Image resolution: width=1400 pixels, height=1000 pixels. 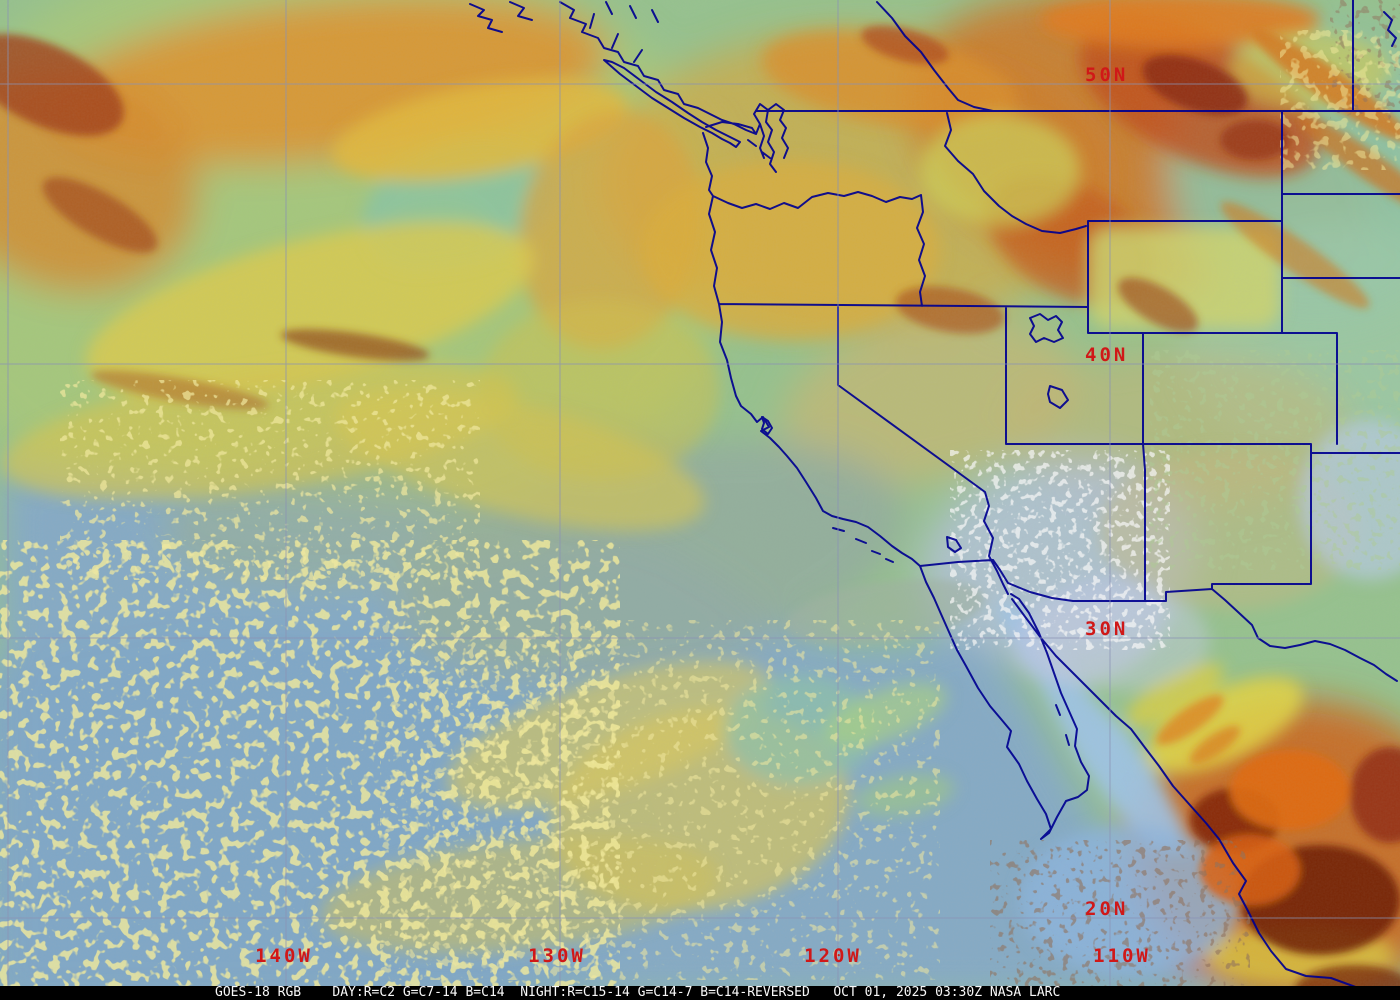 What do you see at coordinates (258, 993) in the screenshot?
I see `status-satellite-product: GOES-18 RGB` at bounding box center [258, 993].